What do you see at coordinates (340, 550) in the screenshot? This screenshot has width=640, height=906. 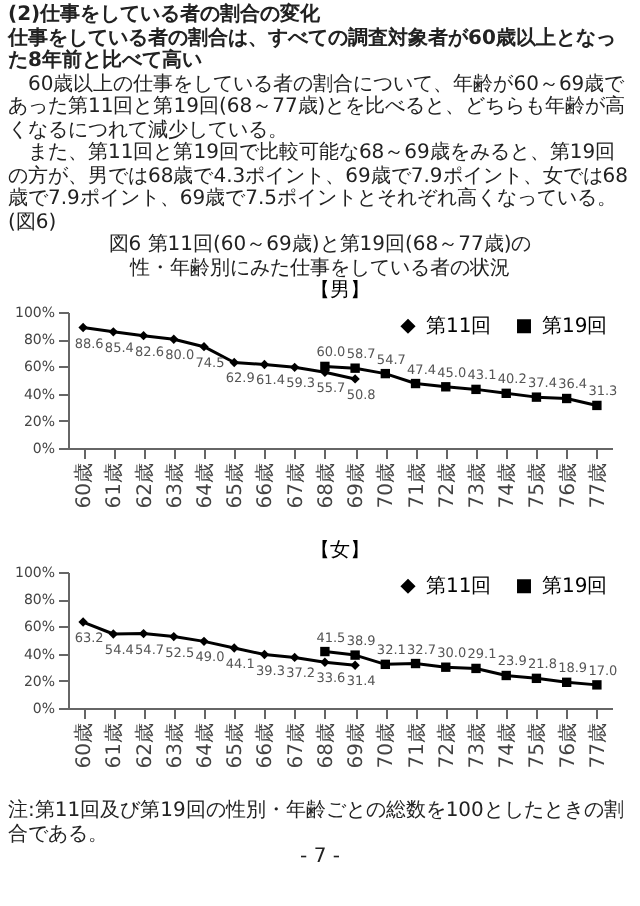 I see `chart-title: 【女】` at bounding box center [340, 550].